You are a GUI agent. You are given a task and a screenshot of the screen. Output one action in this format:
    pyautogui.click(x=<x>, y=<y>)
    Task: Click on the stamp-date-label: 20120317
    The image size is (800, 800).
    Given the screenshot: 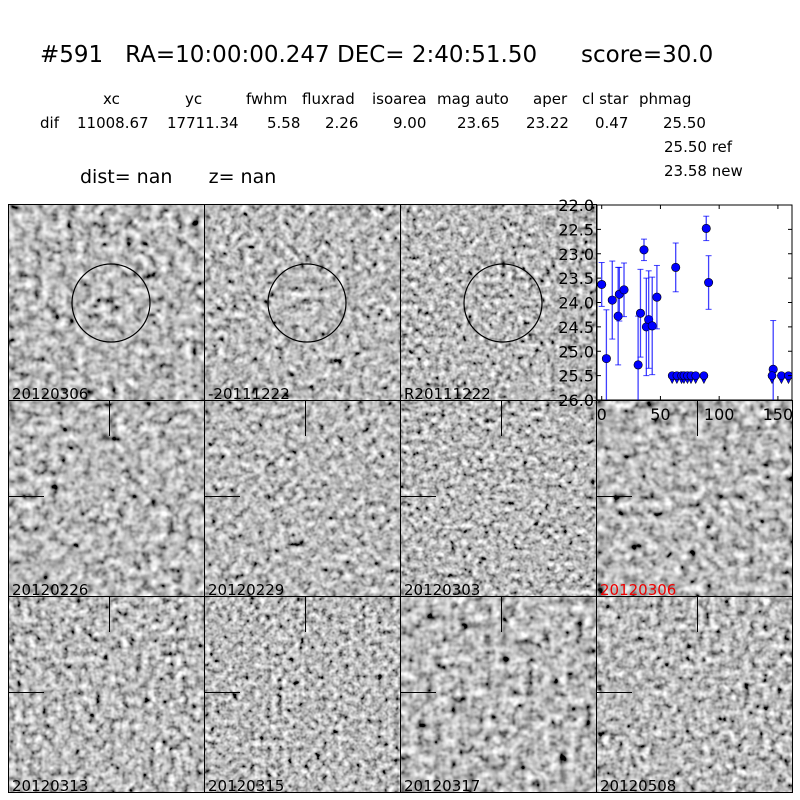 What is the action you would take?
    pyautogui.click(x=442, y=785)
    